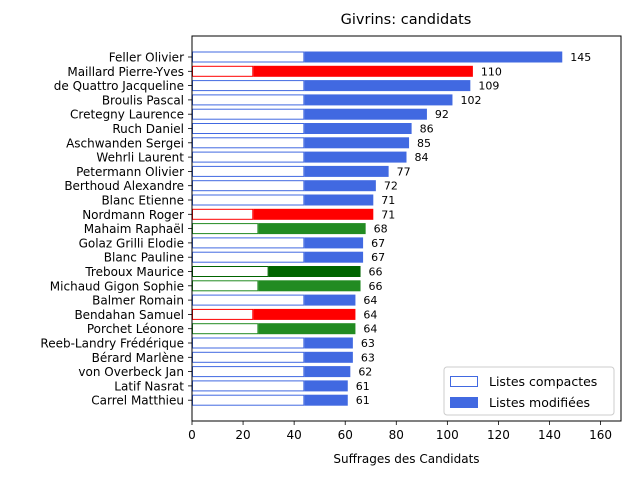 The height and width of the screenshot is (480, 640). What do you see at coordinates (294, 435) in the screenshot?
I see `x-tick-label: 40` at bounding box center [294, 435].